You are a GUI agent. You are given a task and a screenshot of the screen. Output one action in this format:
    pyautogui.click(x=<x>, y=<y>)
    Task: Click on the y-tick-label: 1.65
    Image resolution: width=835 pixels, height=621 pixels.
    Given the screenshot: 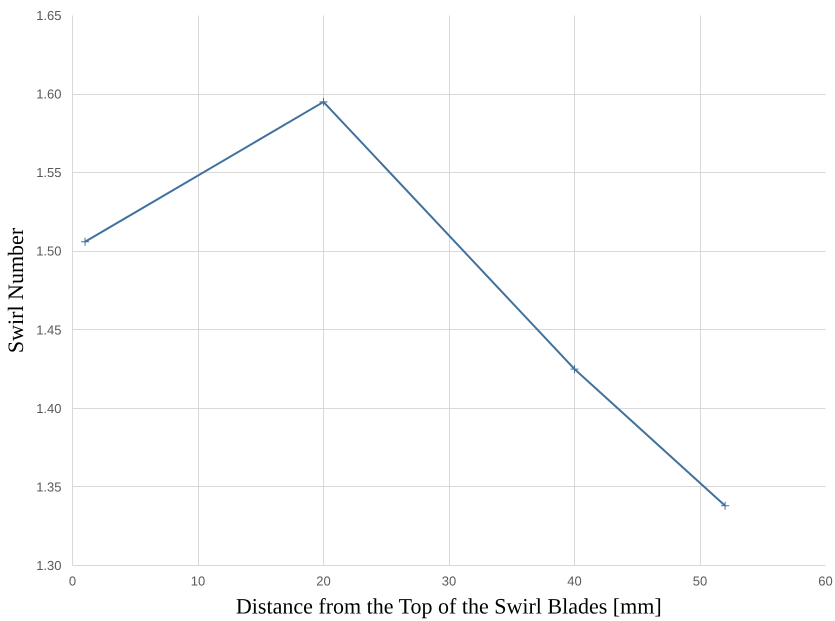 What is the action you would take?
    pyautogui.click(x=49, y=15)
    